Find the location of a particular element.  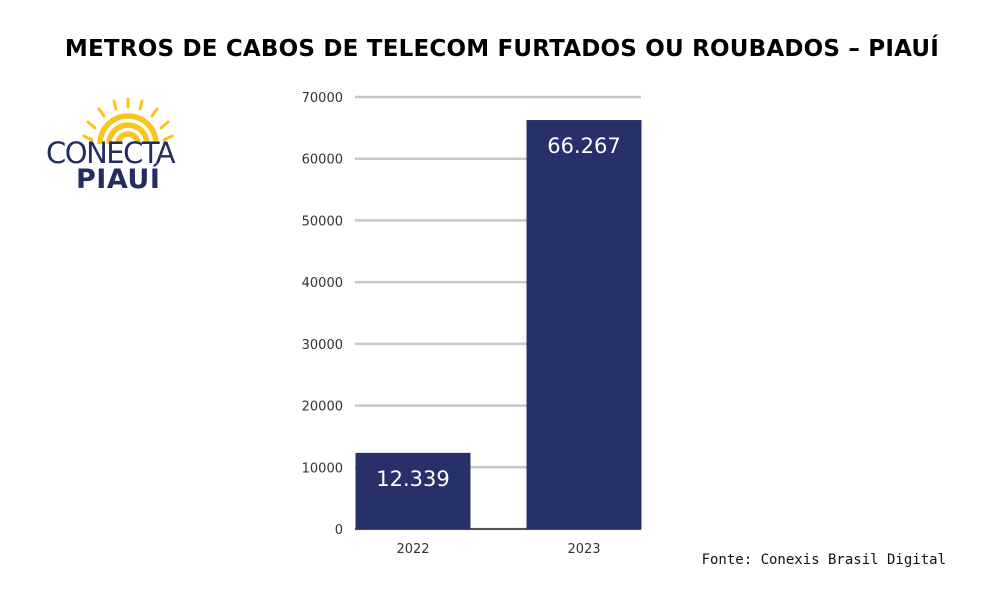

y-tick-label: 0 is located at coordinates (339, 530).